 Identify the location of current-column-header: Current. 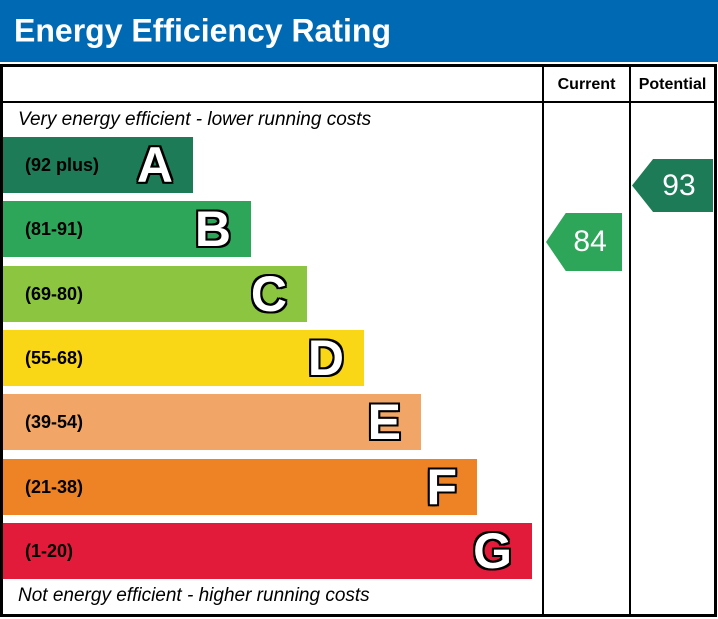
(586, 84).